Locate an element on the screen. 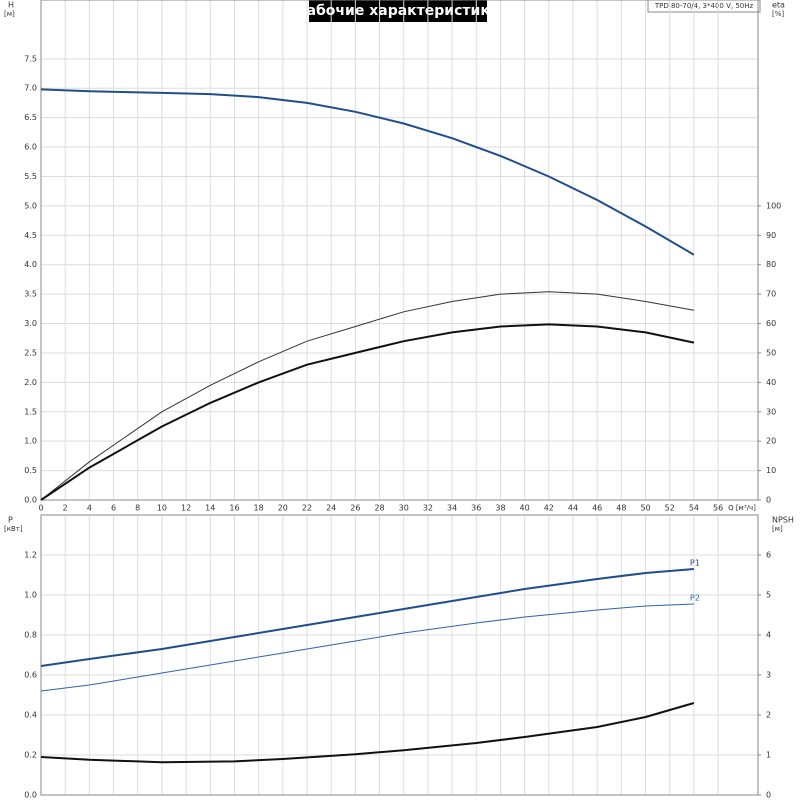 This screenshot has height=800, width=800. x-axis-label: Q [м³/ч] is located at coordinates (742, 508).